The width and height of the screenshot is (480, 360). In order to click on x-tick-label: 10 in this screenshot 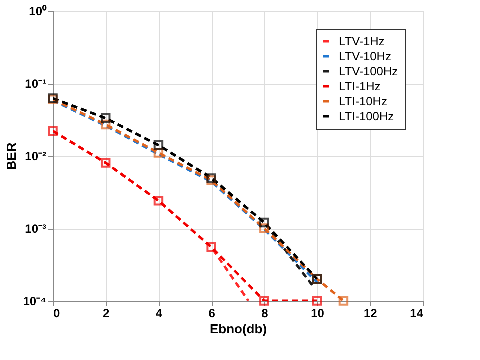, I will do `click(318, 313)`.